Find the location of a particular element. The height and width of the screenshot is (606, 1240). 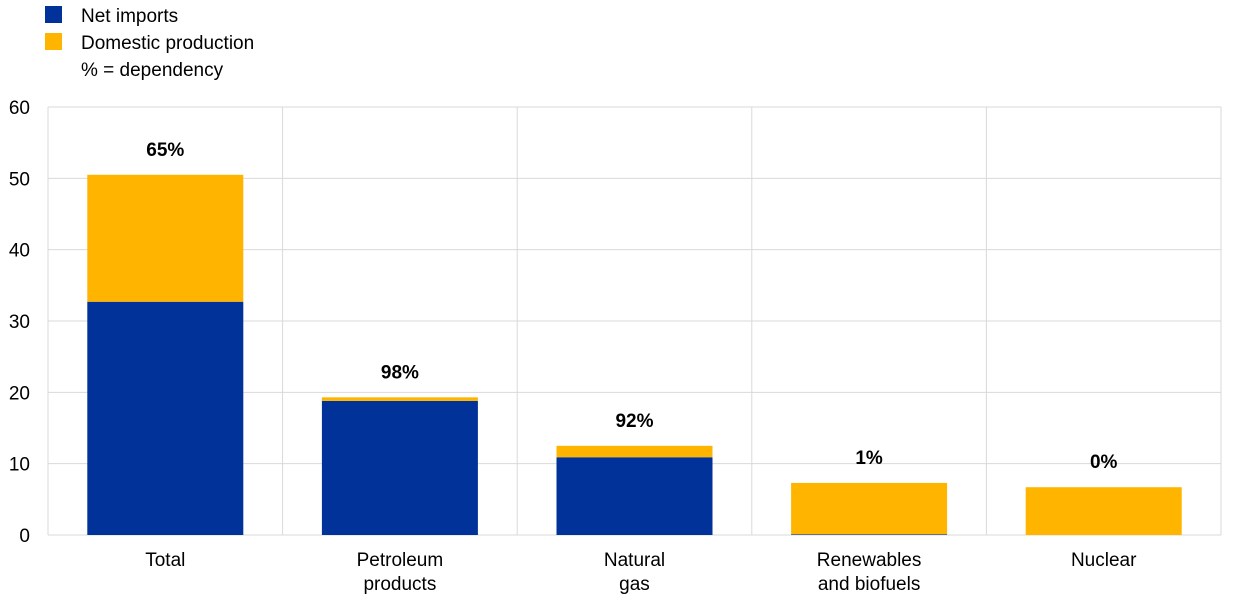

legend-label: Domestic production is located at coordinates (167, 43).